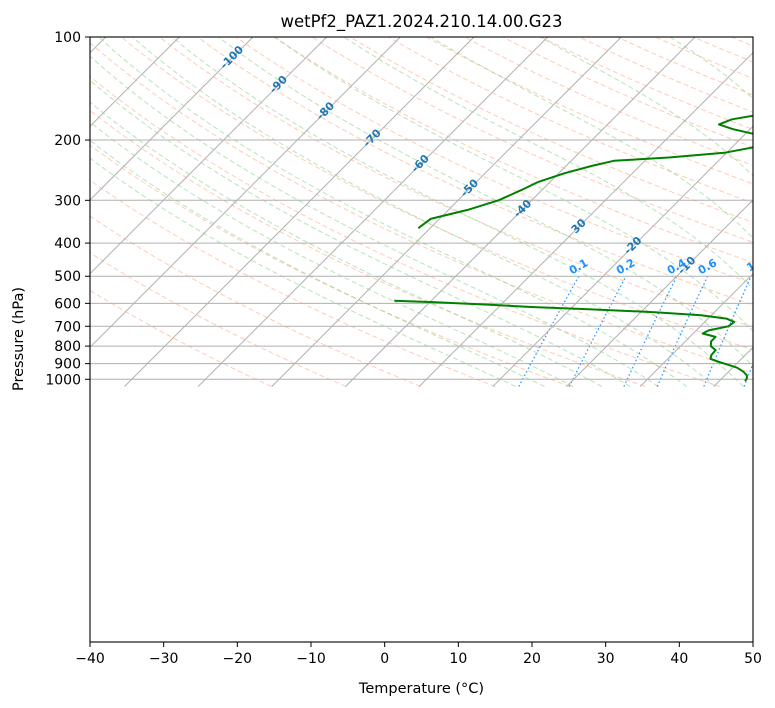 The height and width of the screenshot is (708, 775). I want to click on x-tick-label: −40, so click(90, 659).